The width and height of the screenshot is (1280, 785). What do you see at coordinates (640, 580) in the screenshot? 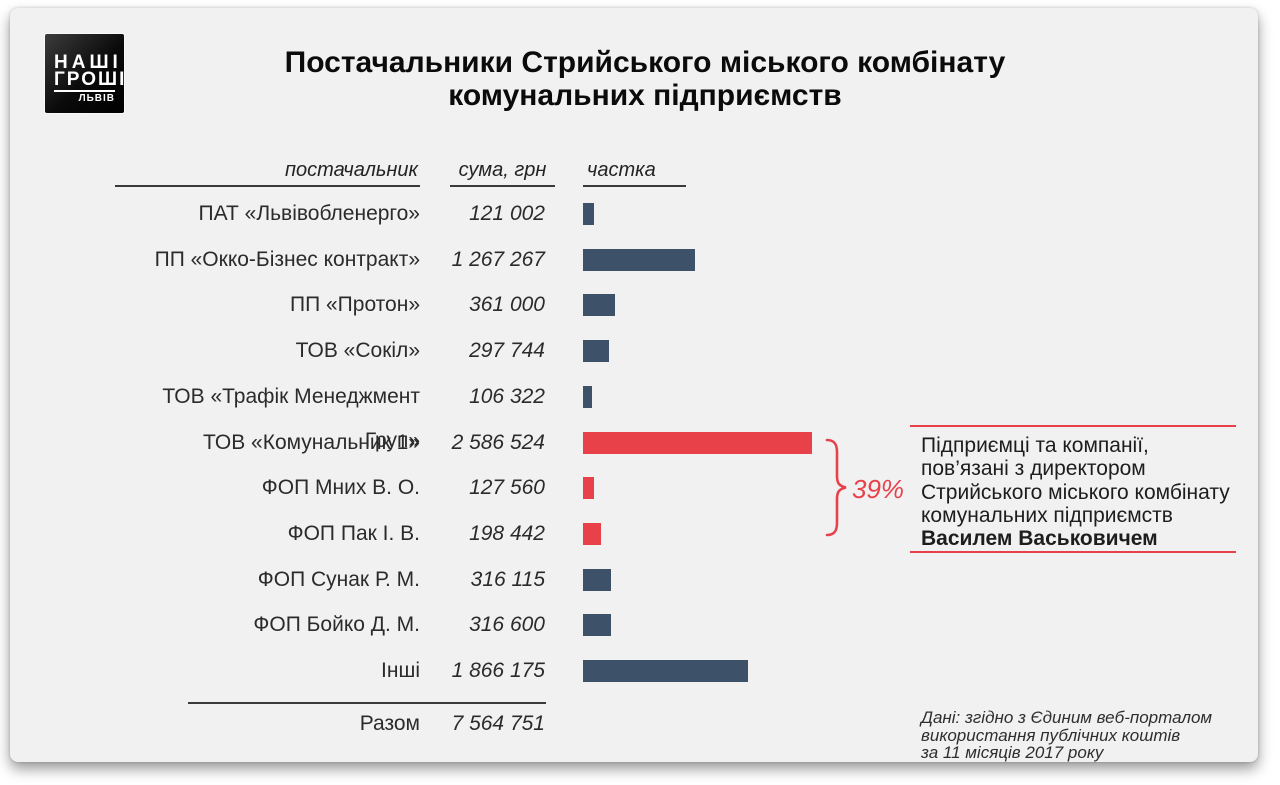
I see `table-row: ФОП Сунак Р. М. 316 115` at bounding box center [640, 580].